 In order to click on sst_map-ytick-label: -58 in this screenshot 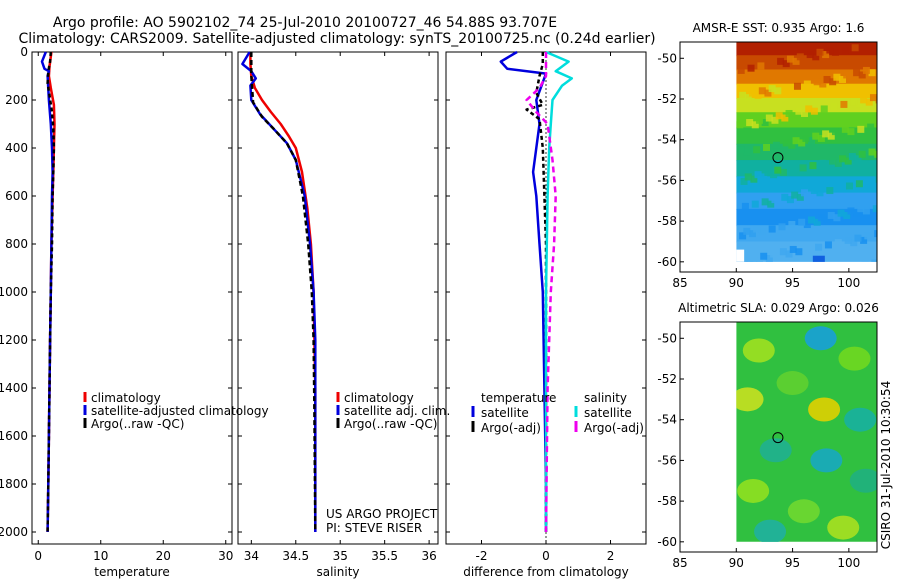, I will do `click(667, 221)`.